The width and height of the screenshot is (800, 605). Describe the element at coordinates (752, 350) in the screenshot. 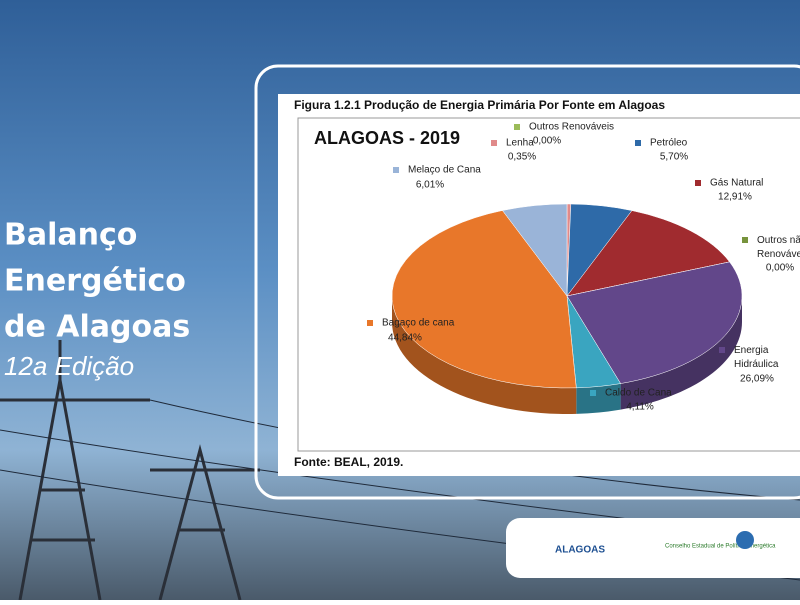

I see `label-line: Energia` at that location.